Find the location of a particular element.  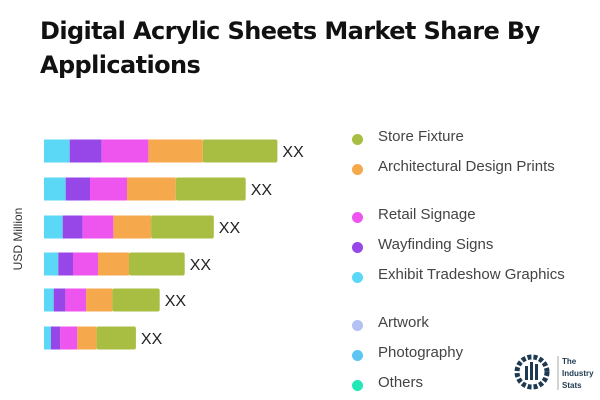

legend-item: Architectural Design Prints is located at coordinates (460, 167).